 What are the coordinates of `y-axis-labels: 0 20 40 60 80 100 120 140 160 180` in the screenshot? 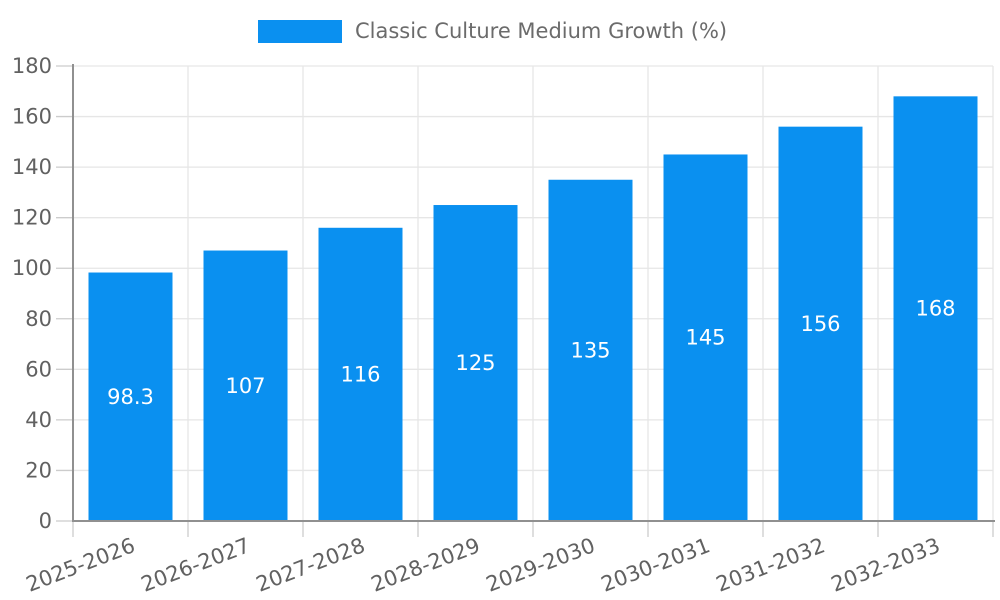 It's located at (32, 293).